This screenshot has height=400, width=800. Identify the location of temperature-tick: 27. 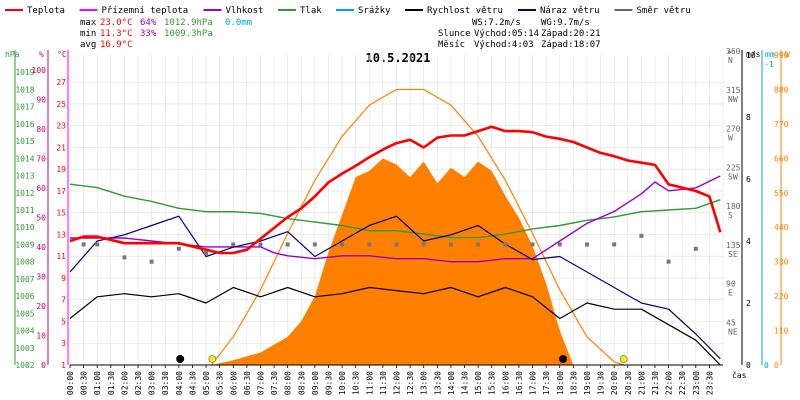
(61, 82).